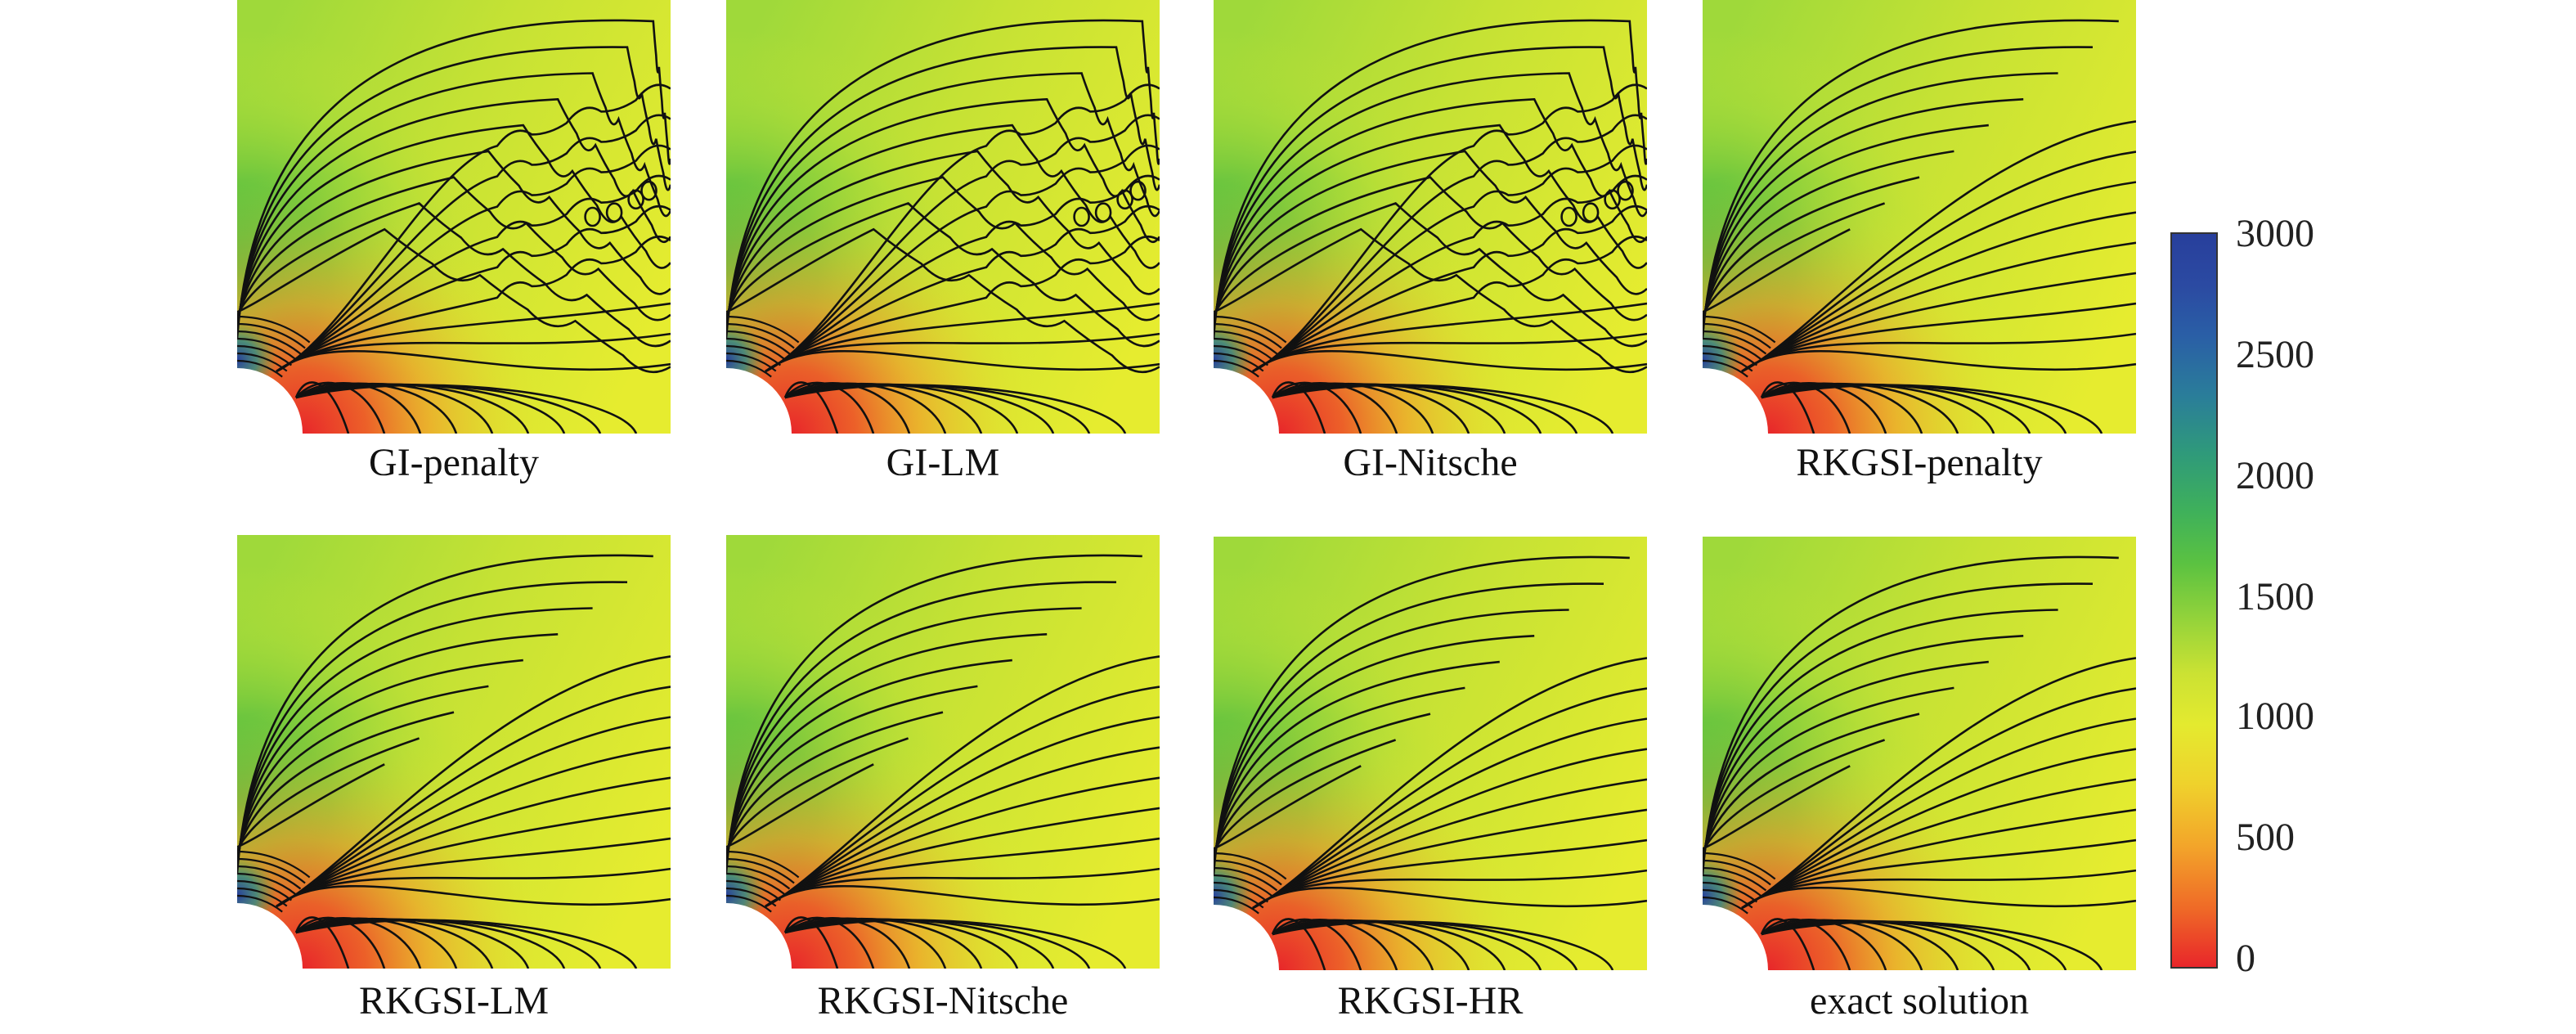  I want to click on contour-panel-rkgsi-penalty, so click(1920, 217).